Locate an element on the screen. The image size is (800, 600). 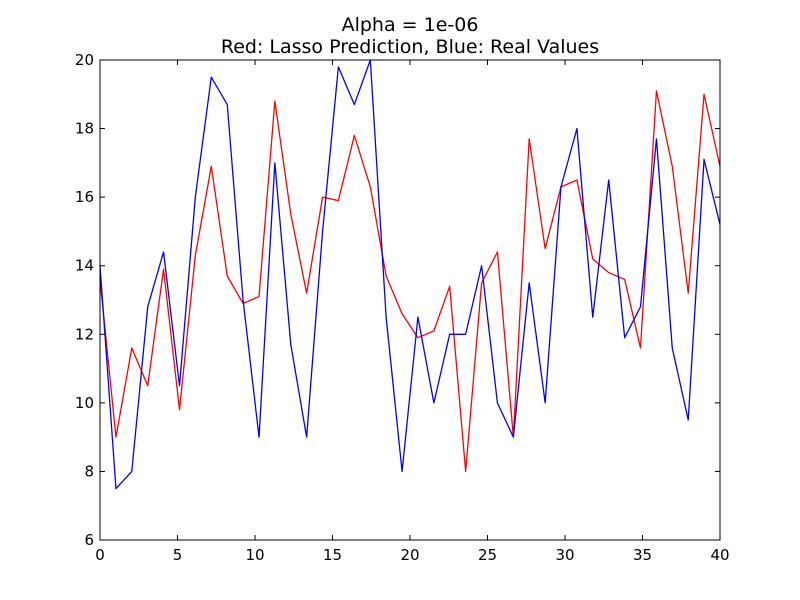
x-tick-label: 30 is located at coordinates (564, 555).